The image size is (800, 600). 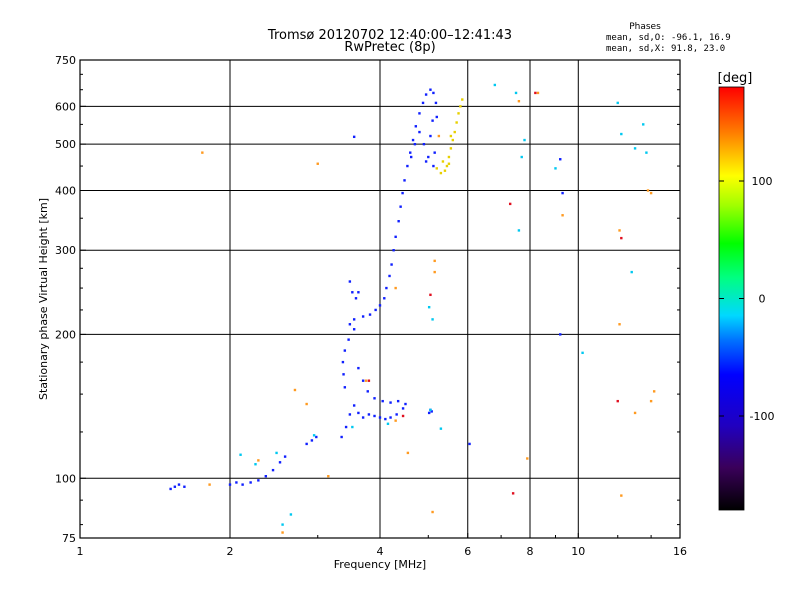 What do you see at coordinates (735, 78) in the screenshot?
I see `colorbar-label: [deg]` at bounding box center [735, 78].